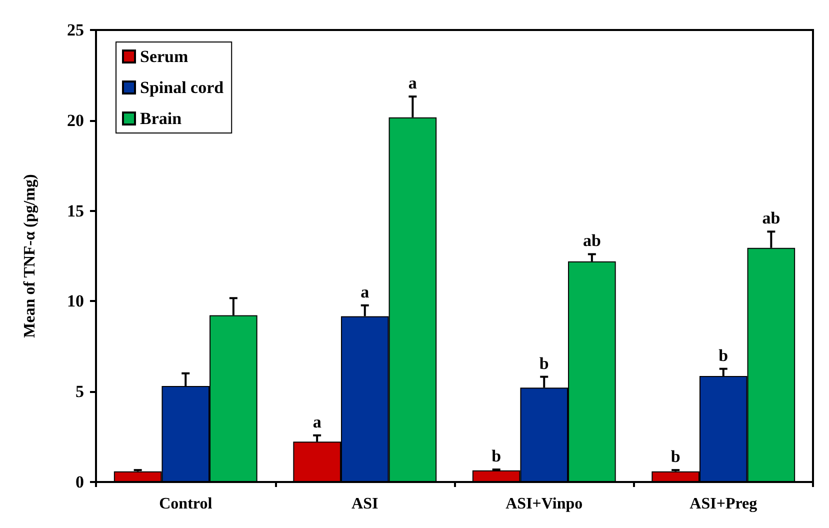  What do you see at coordinates (161, 118) in the screenshot?
I see `legend-label: Brain` at bounding box center [161, 118].